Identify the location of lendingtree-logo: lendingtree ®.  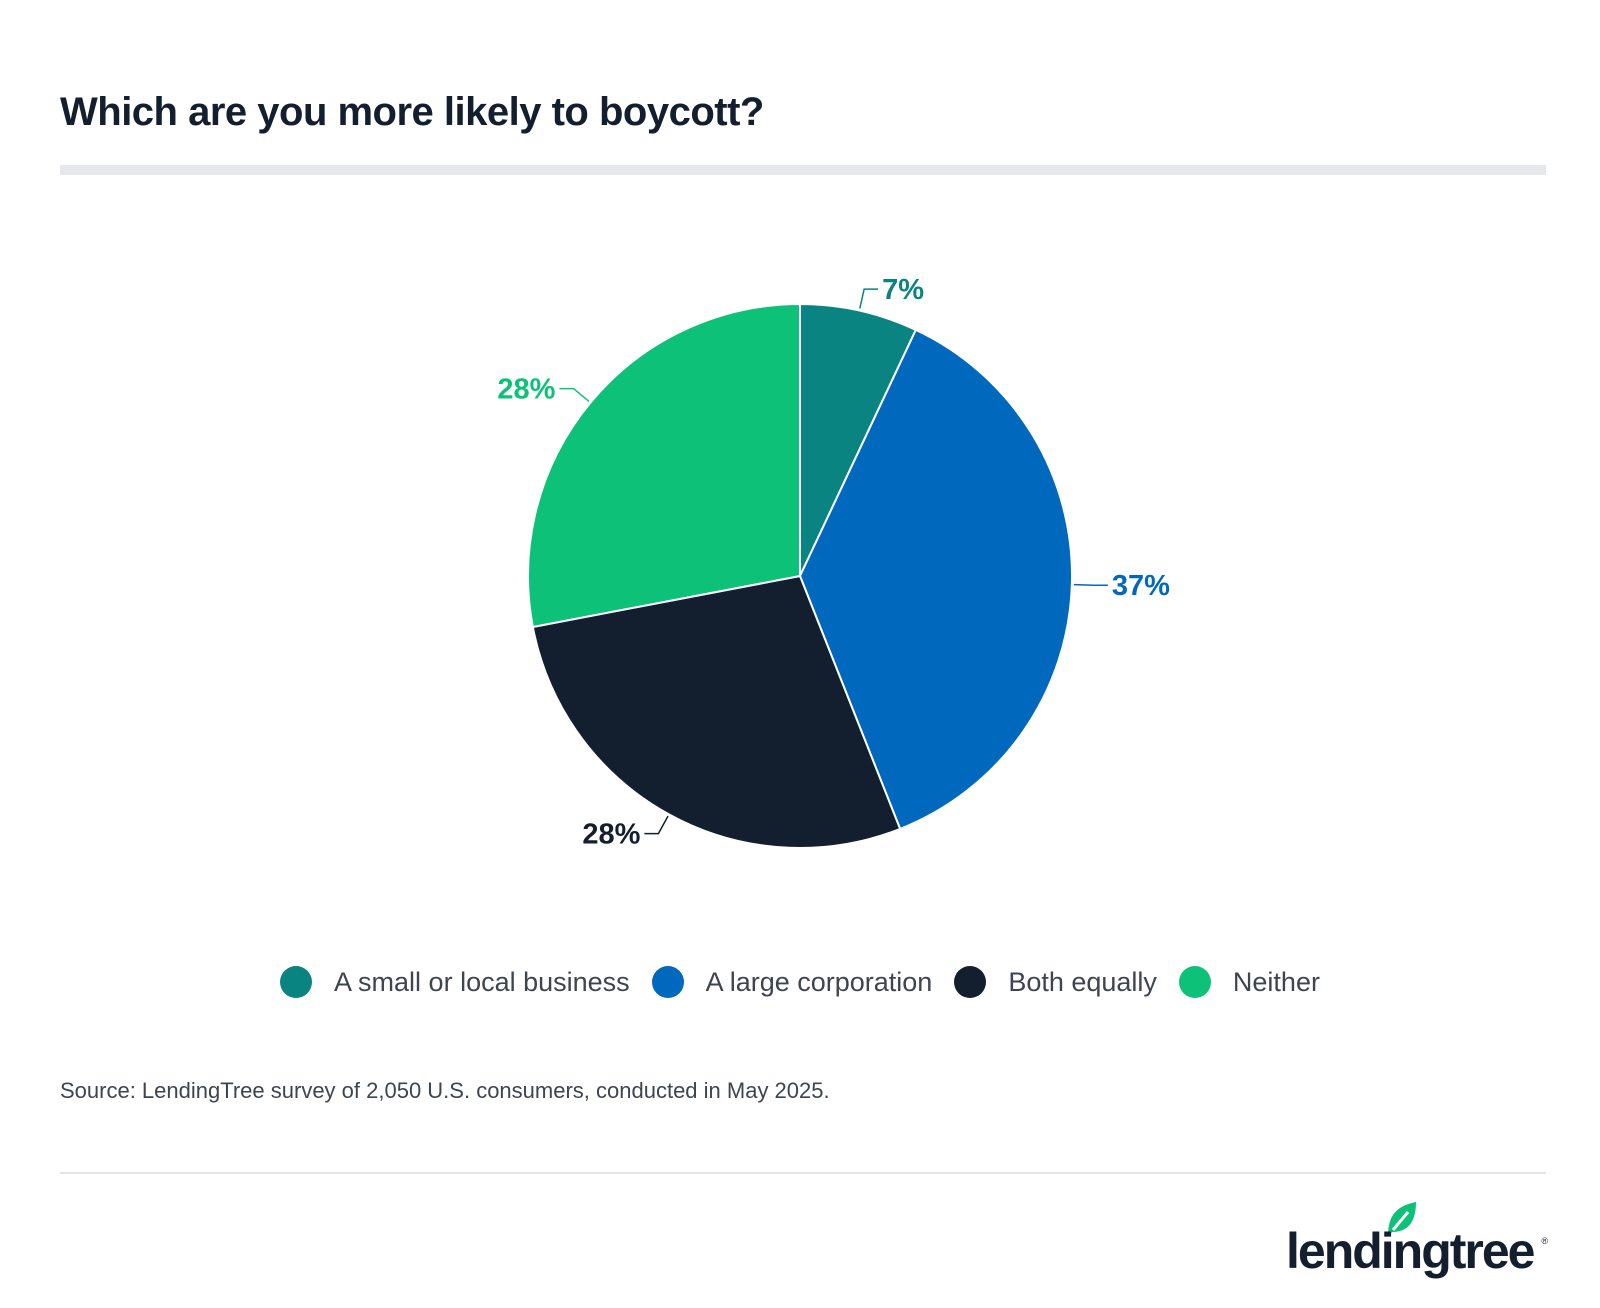
(1417, 1241).